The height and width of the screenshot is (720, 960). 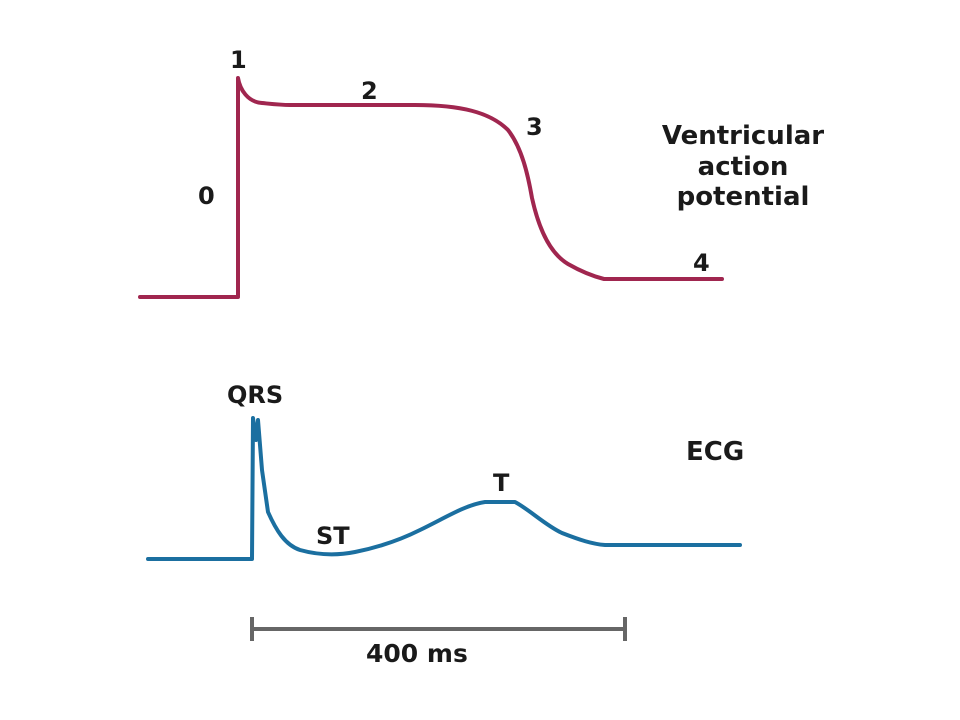 I want to click on scale-bar-label: 400 ms, so click(x=417, y=653).